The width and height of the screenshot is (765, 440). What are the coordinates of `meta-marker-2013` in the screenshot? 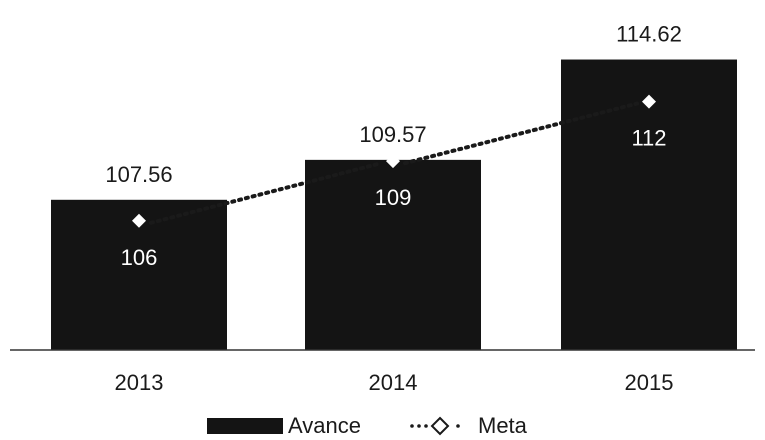 It's located at (139, 220).